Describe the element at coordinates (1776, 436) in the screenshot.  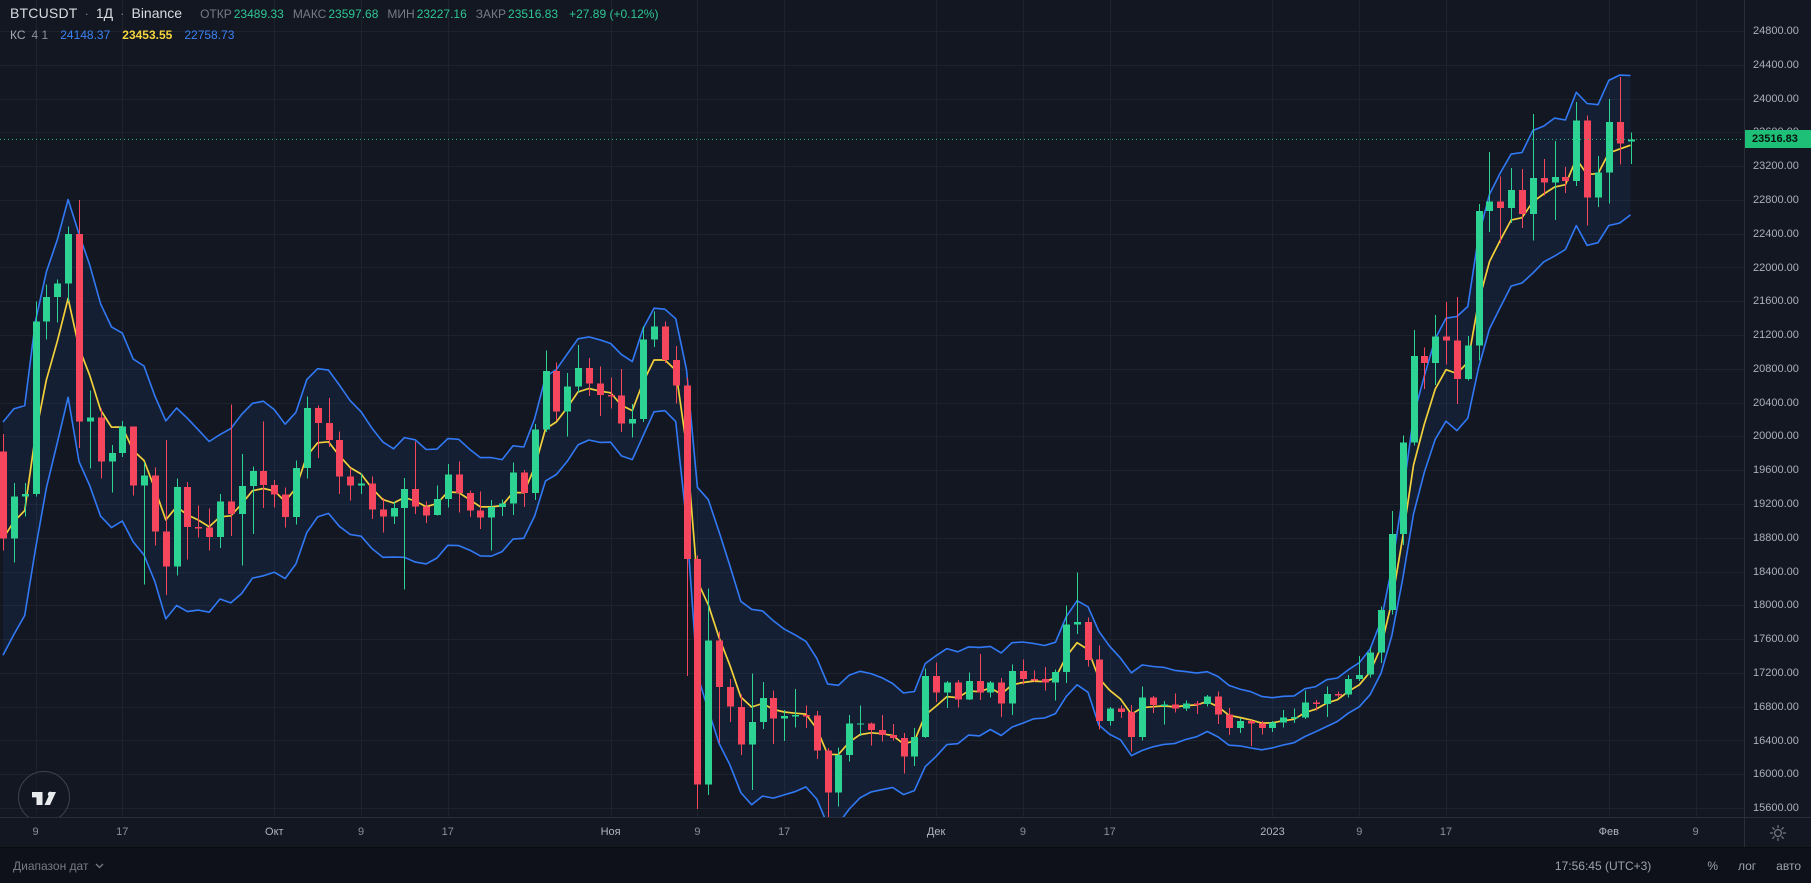
I see `price-axis-label: 20000.00` at that location.